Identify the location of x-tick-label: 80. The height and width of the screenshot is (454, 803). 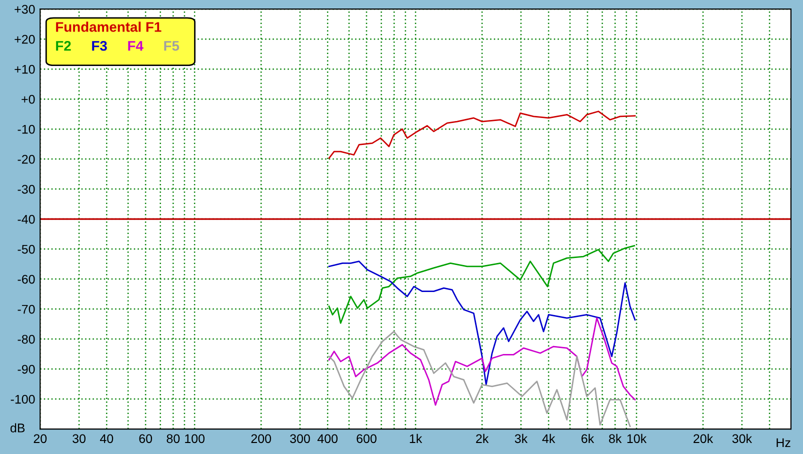
(173, 439).